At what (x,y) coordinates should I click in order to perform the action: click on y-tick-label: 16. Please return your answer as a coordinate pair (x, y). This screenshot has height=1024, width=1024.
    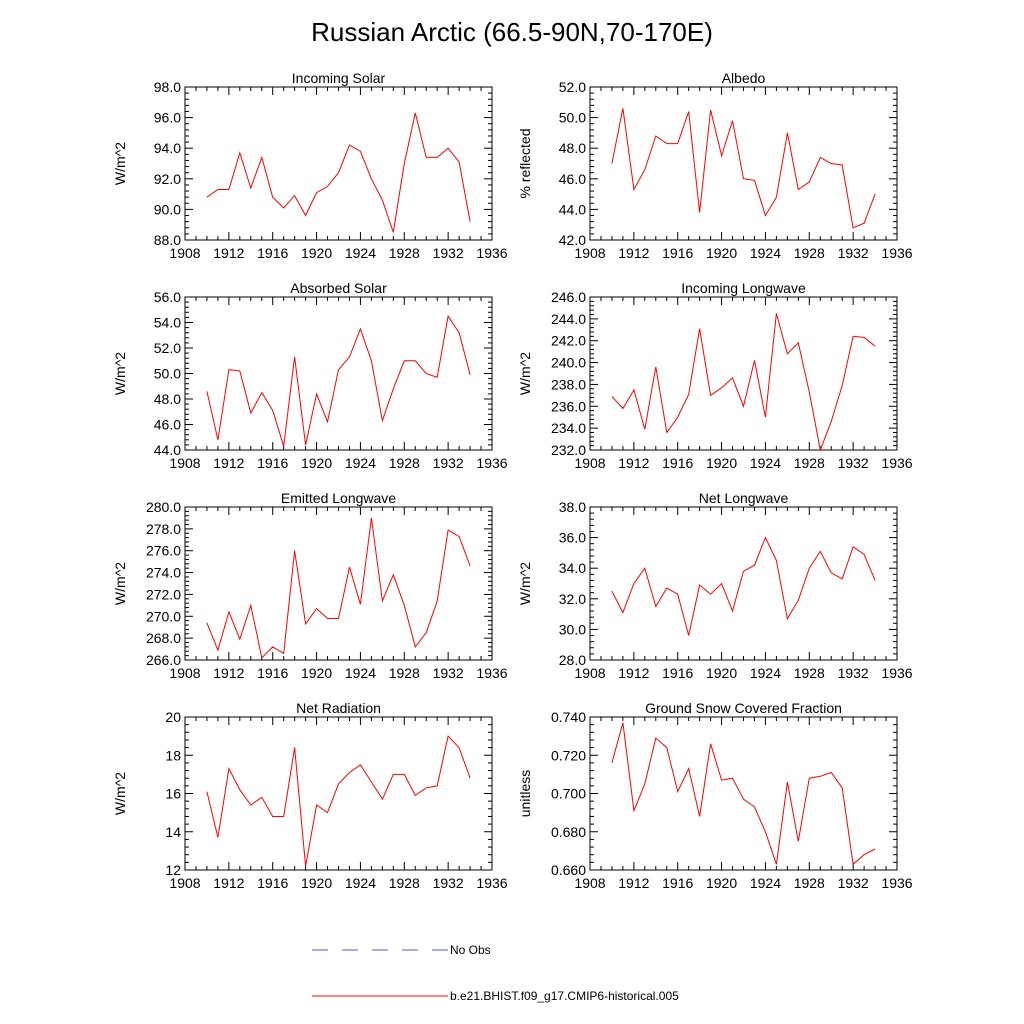
    Looking at the image, I should click on (173, 794).